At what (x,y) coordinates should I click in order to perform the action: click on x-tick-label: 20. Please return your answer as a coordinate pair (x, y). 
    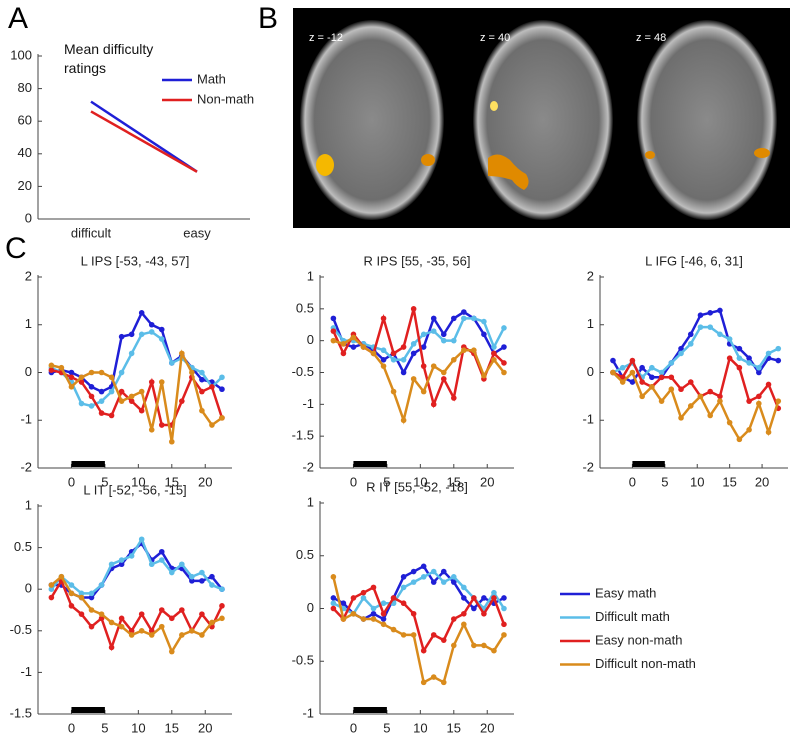
    Looking at the image, I should click on (762, 481).